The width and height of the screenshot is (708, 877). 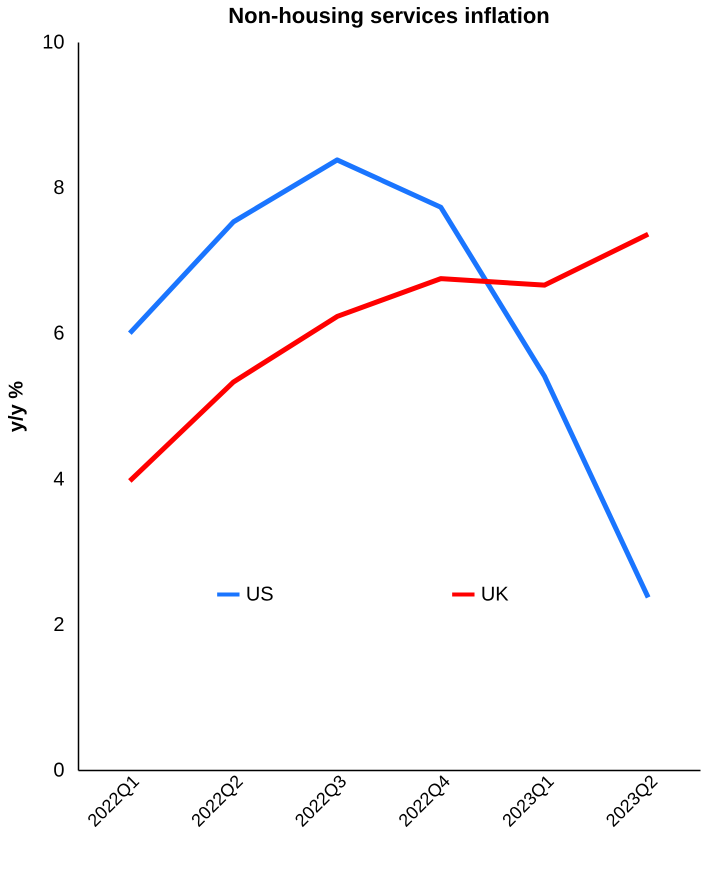 I want to click on y-tick-label: 2, so click(x=58, y=625).